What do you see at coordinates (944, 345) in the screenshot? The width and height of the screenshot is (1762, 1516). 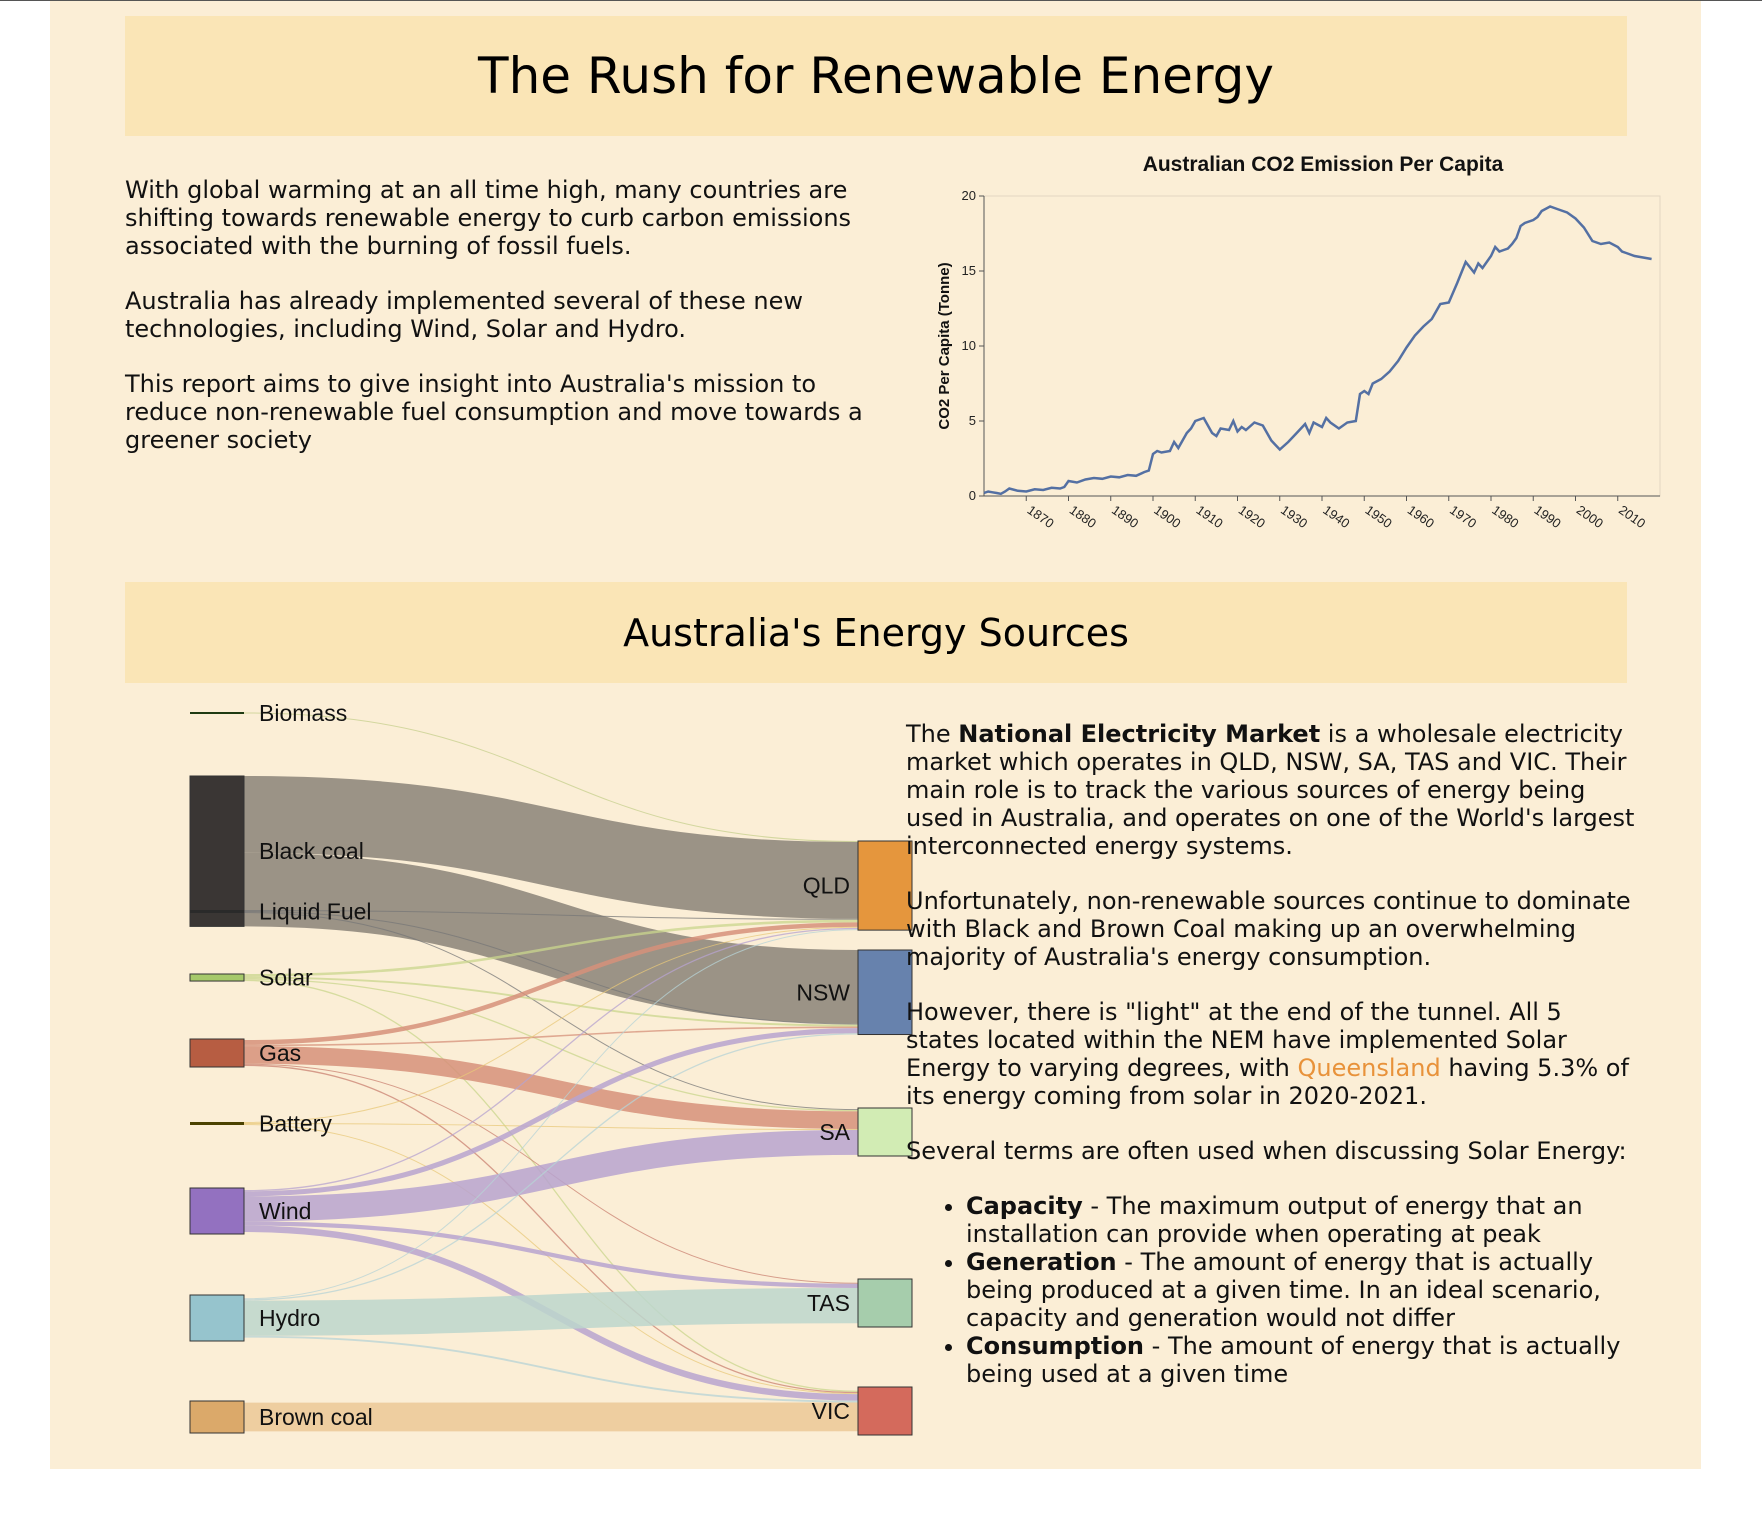 I see `chart-y-label: CO2 Per Capita (Tonne)` at bounding box center [944, 345].